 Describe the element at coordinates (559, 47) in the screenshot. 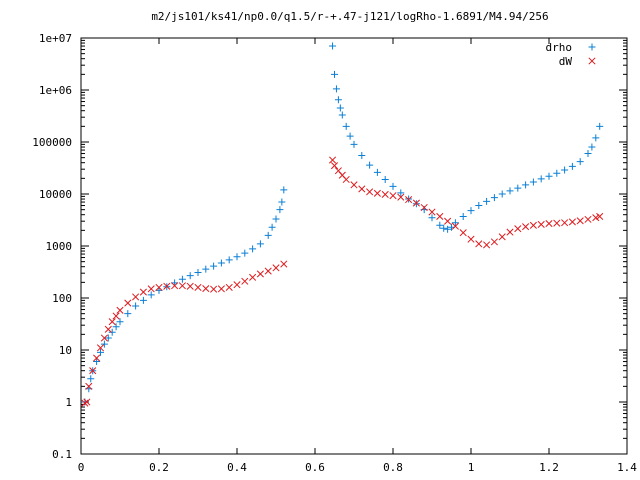

I see `legend-label-drho: drho` at that location.